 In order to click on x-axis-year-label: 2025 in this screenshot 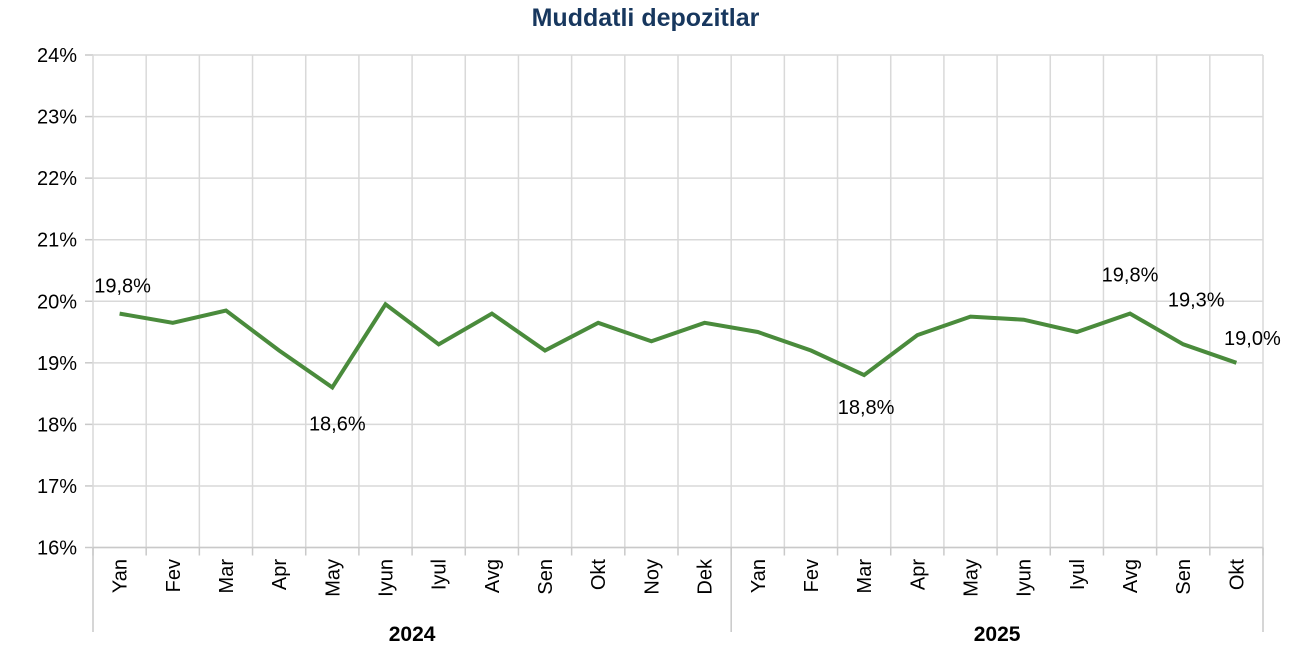, I will do `click(997, 634)`.